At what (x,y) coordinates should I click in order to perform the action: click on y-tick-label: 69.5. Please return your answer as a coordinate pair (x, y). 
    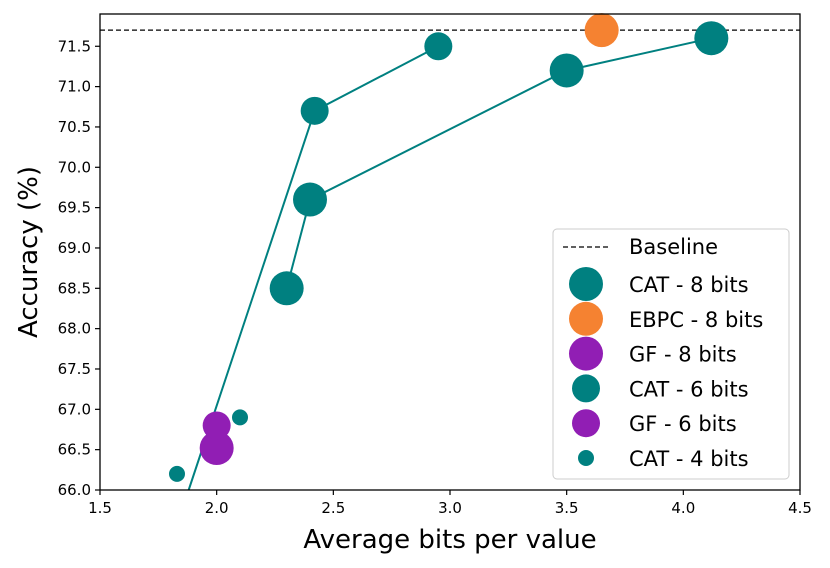
    Looking at the image, I should click on (74, 208).